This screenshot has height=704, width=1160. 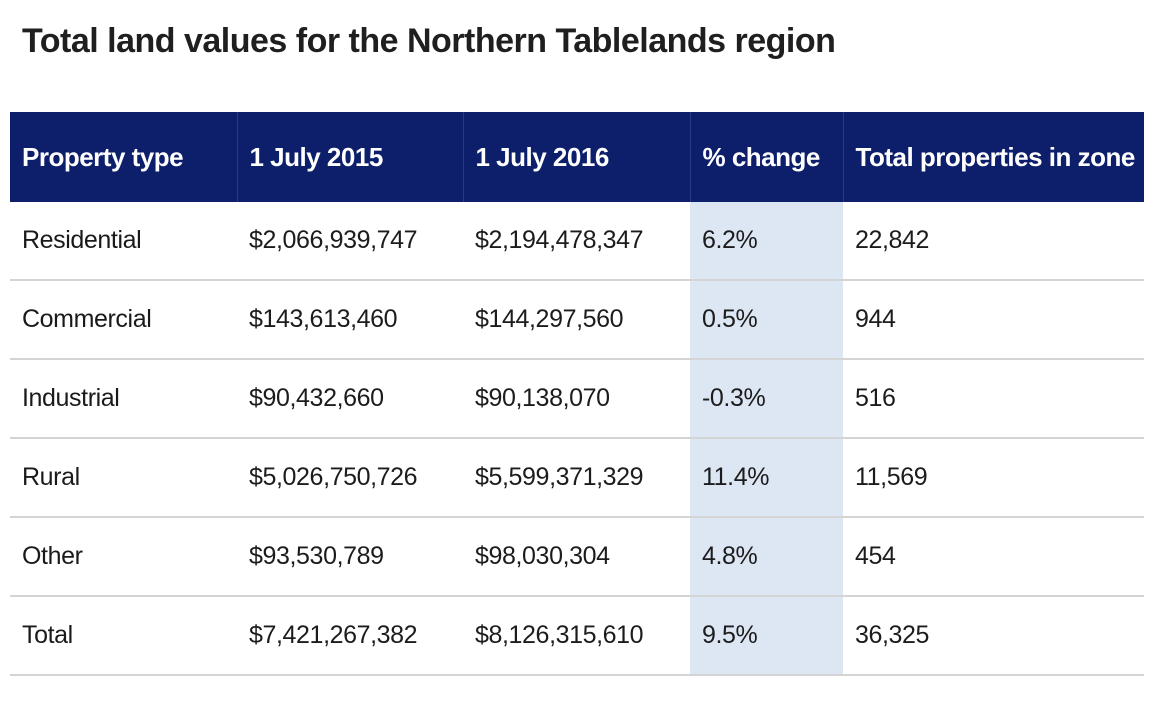 I want to click on header-total-properties: Total properties in zone, so click(x=993, y=157).